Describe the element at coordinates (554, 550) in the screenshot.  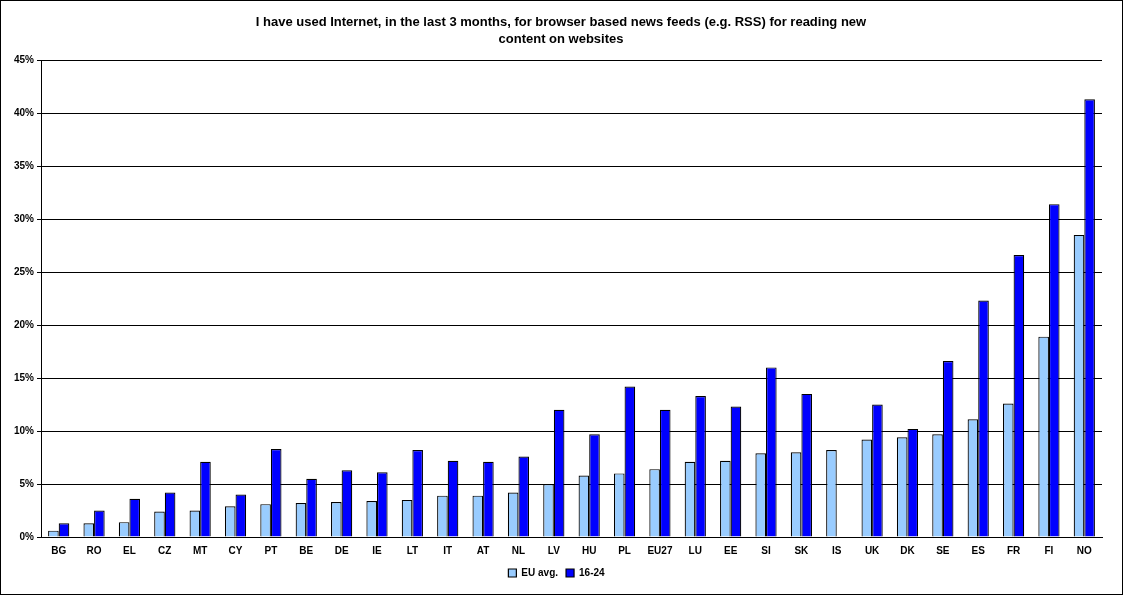
I see `x-tick-label: LV` at that location.